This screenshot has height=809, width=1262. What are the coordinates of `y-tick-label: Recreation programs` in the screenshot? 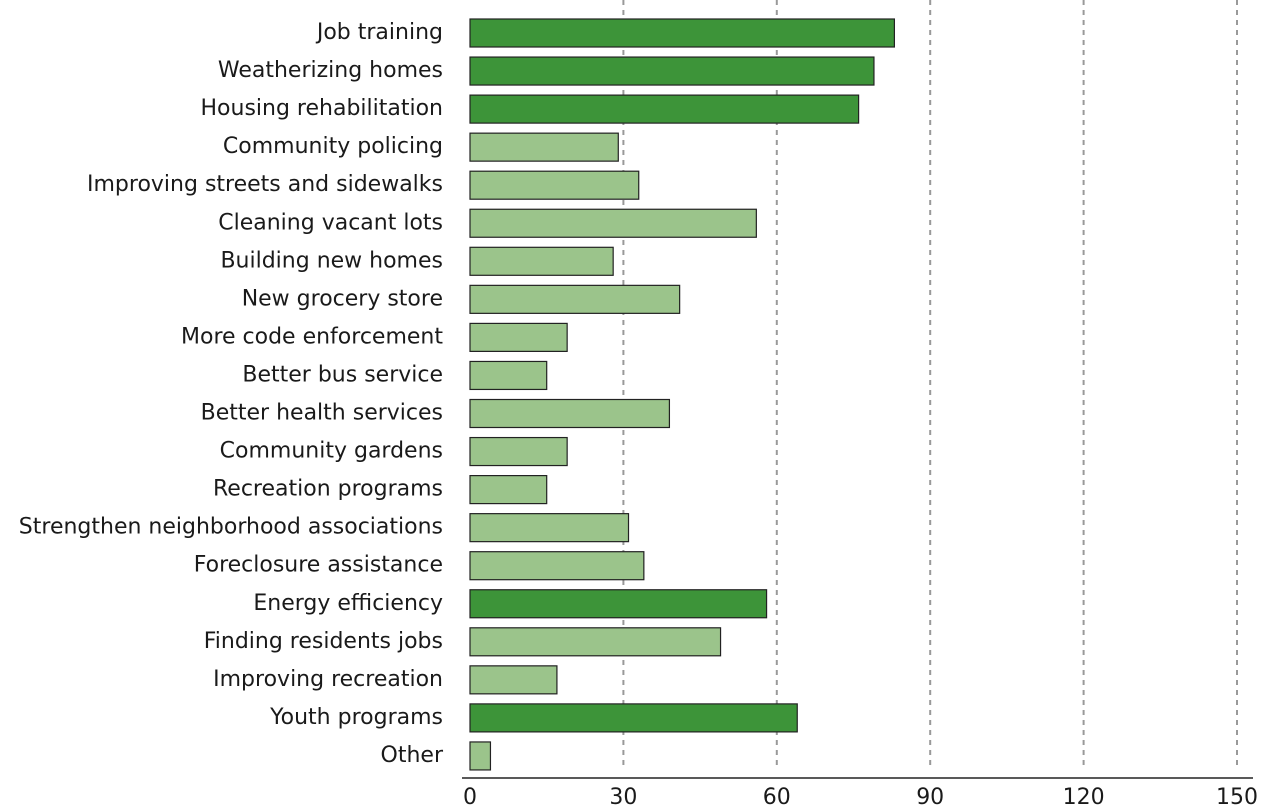 It's located at (328, 489).